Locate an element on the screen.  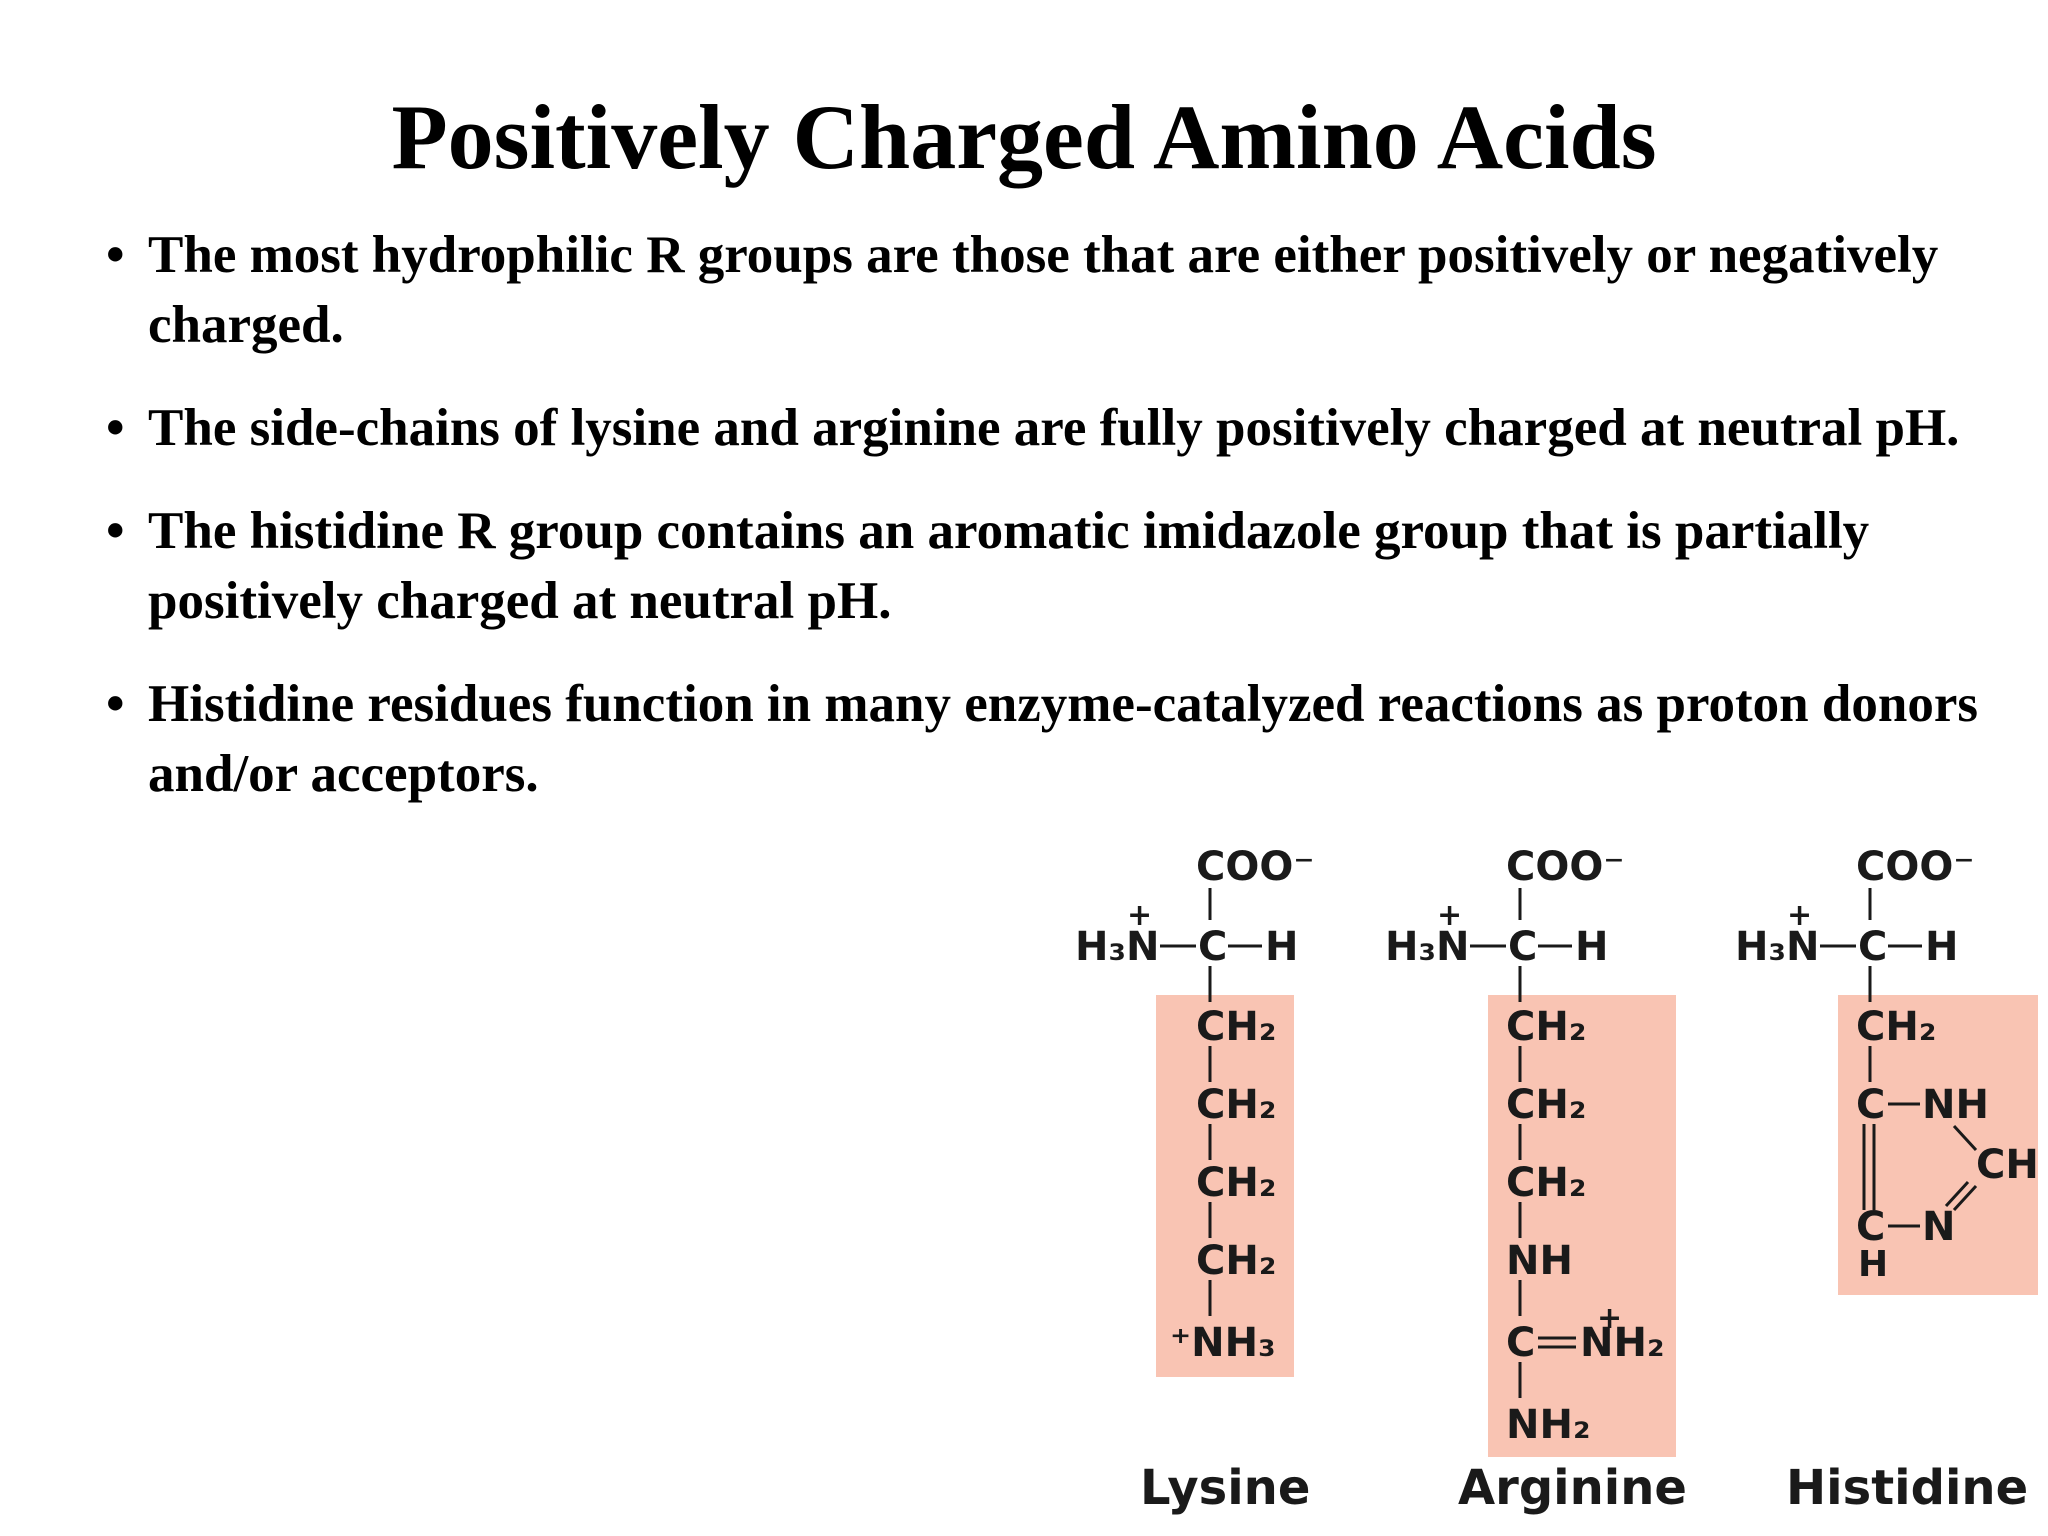
arginine-ch2-3: CH₂ is located at coordinates (1546, 1183).